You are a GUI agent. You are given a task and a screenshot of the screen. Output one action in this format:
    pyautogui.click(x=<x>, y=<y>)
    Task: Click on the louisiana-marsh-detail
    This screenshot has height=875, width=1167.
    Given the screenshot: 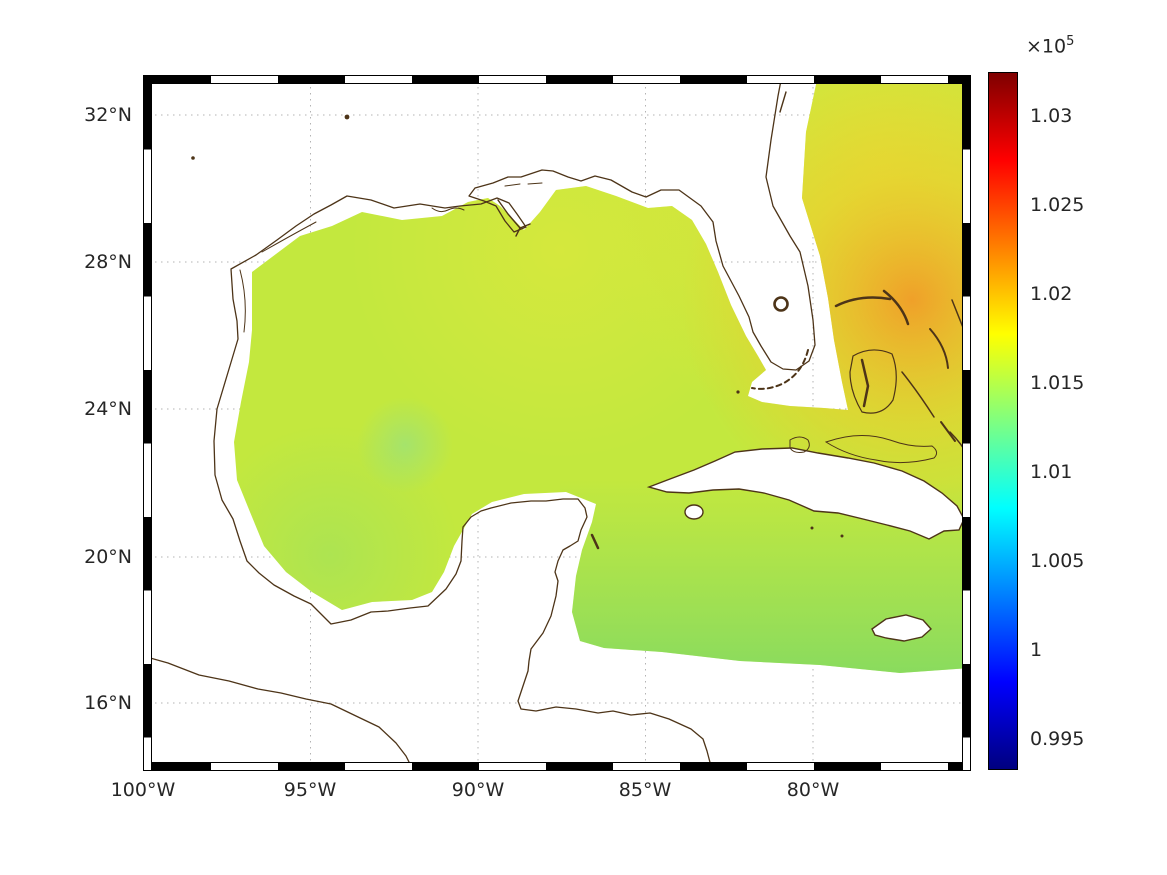 What is the action you would take?
    pyautogui.click(x=487, y=197)
    